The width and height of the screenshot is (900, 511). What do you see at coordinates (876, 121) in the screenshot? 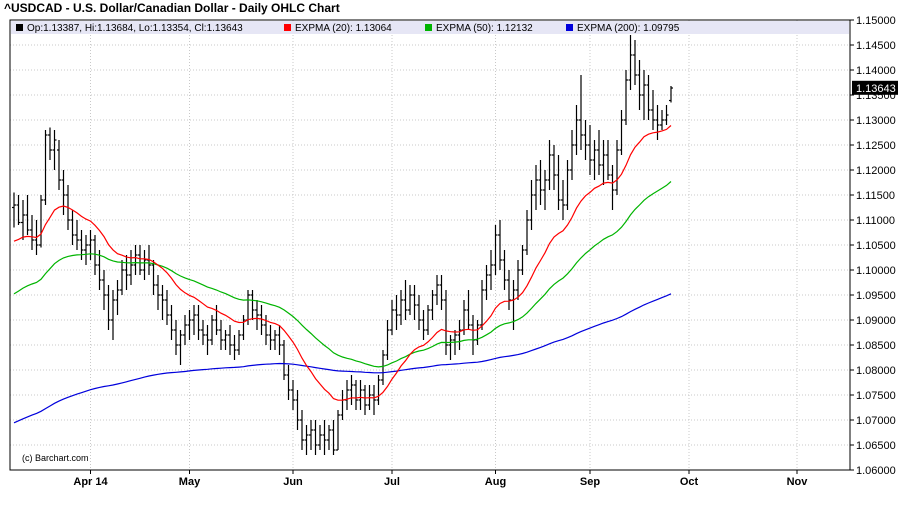
I see `y-tick-label: 1.13000` at bounding box center [876, 121].